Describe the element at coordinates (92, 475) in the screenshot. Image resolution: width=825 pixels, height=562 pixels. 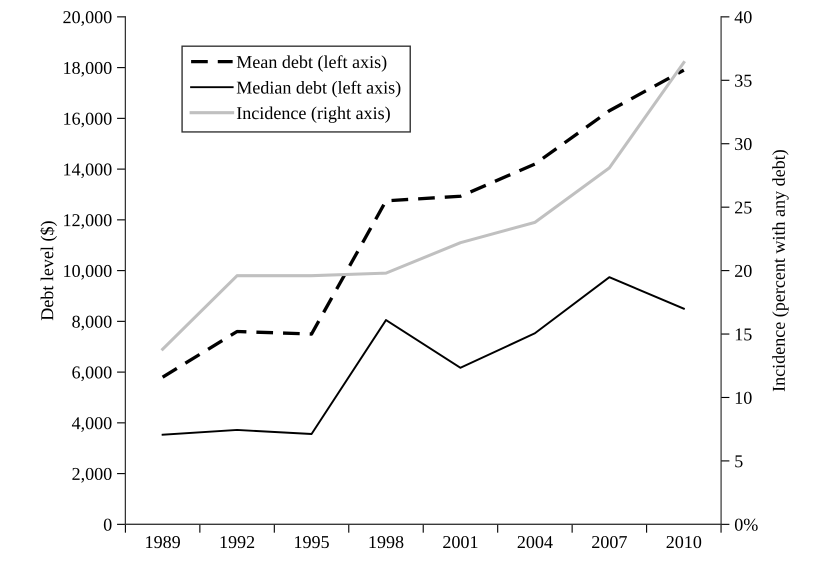
I see `y-tick-label: 2,000` at that location.